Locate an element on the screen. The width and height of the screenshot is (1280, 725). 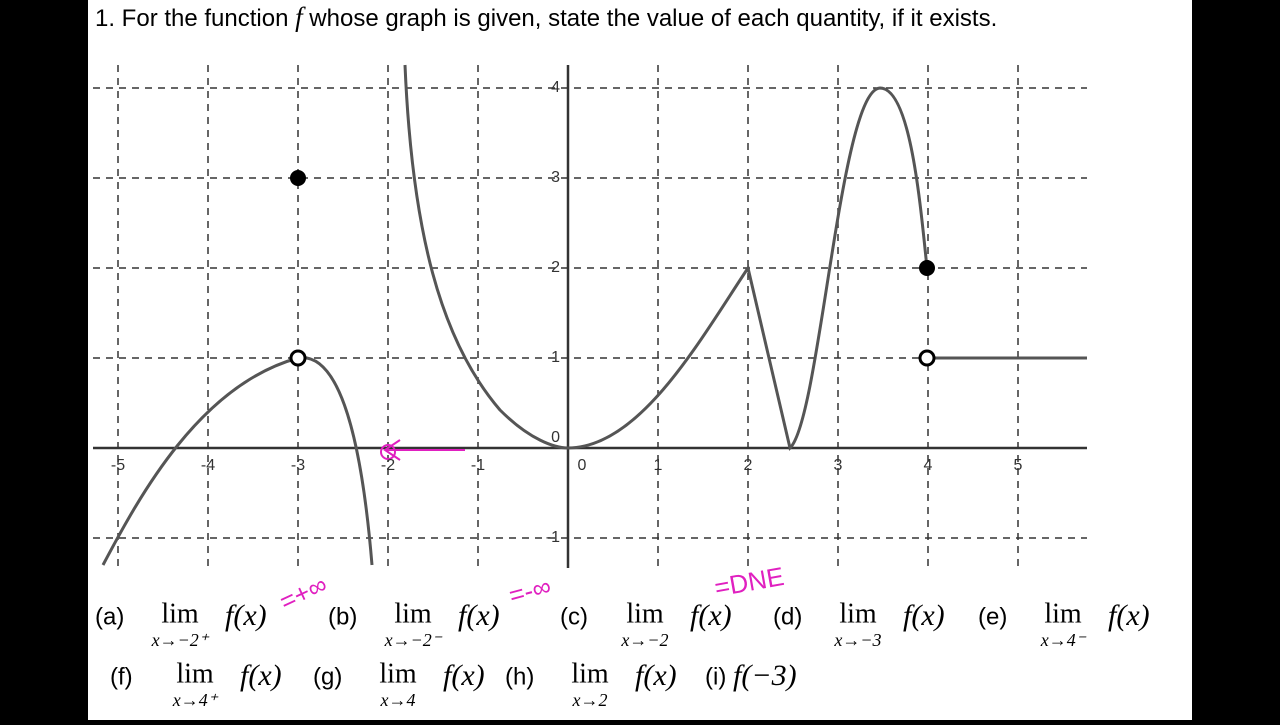
x-tick-label: 5 is located at coordinates (1018, 465).